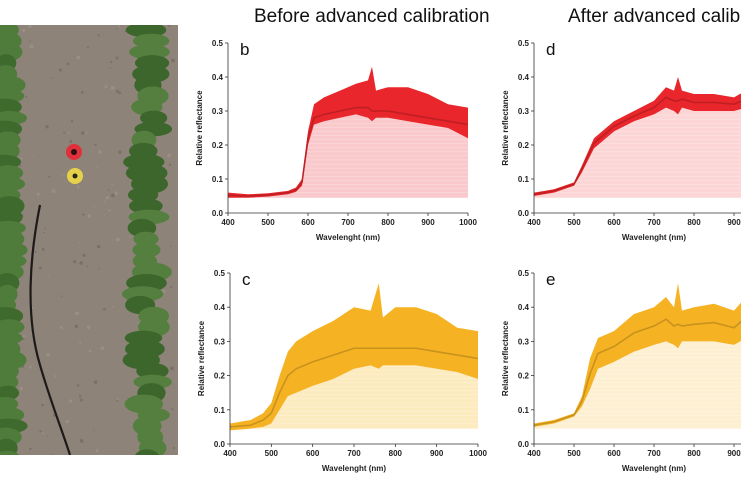 This screenshot has height=486, width=741. Describe the element at coordinates (524, 410) in the screenshot. I see `y-tick-label: 0.1` at that location.